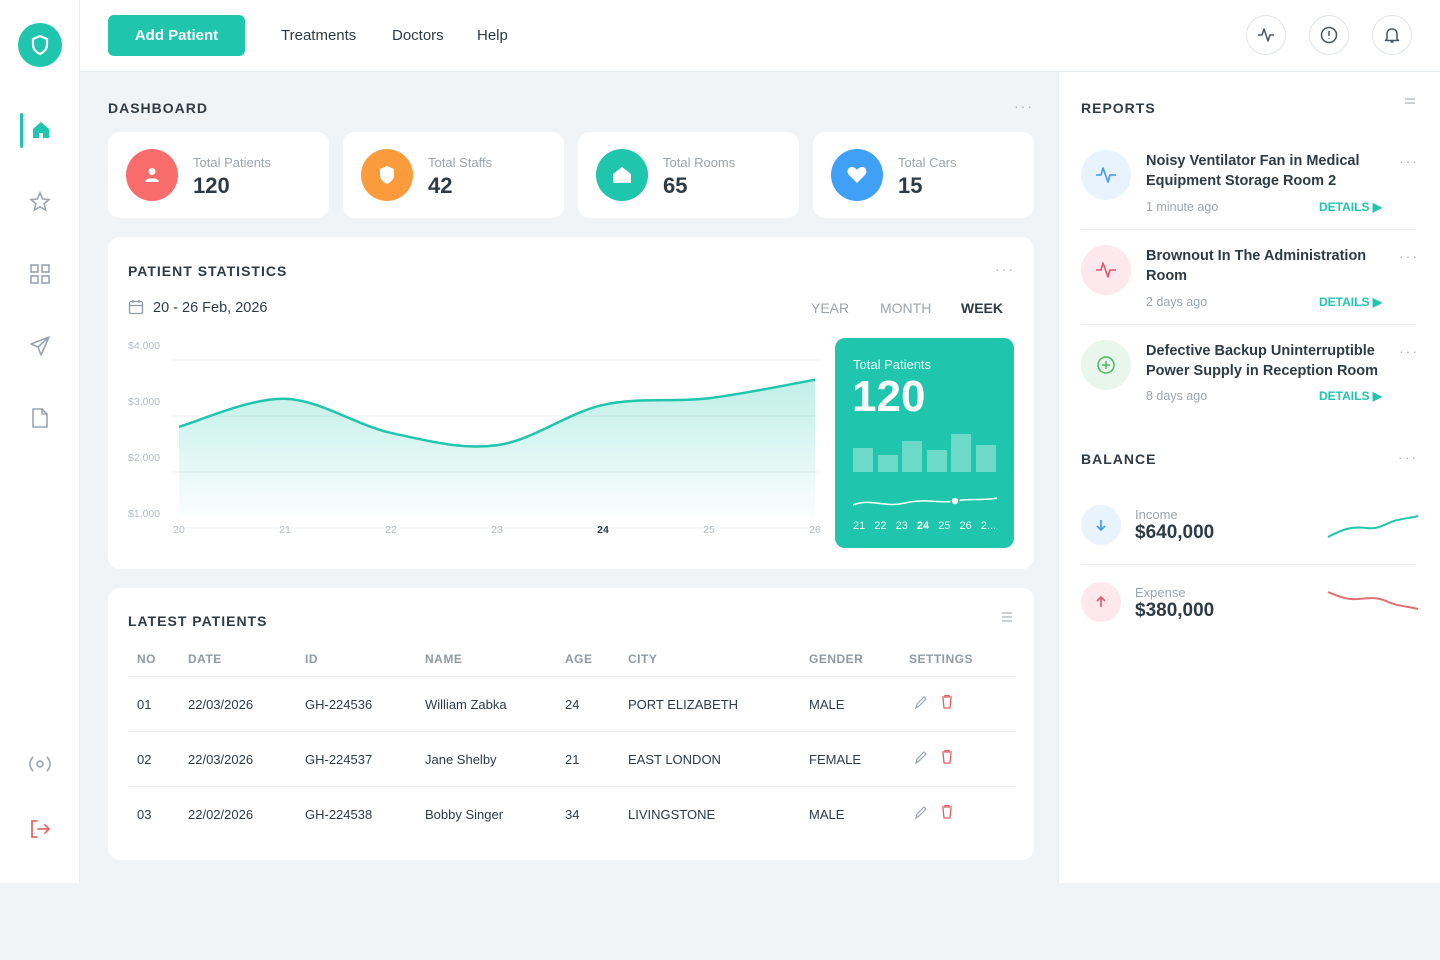 Image resolution: width=1440 pixels, height=960 pixels. What do you see at coordinates (1106, 365) in the screenshot?
I see `plus-circle-icon` at bounding box center [1106, 365].